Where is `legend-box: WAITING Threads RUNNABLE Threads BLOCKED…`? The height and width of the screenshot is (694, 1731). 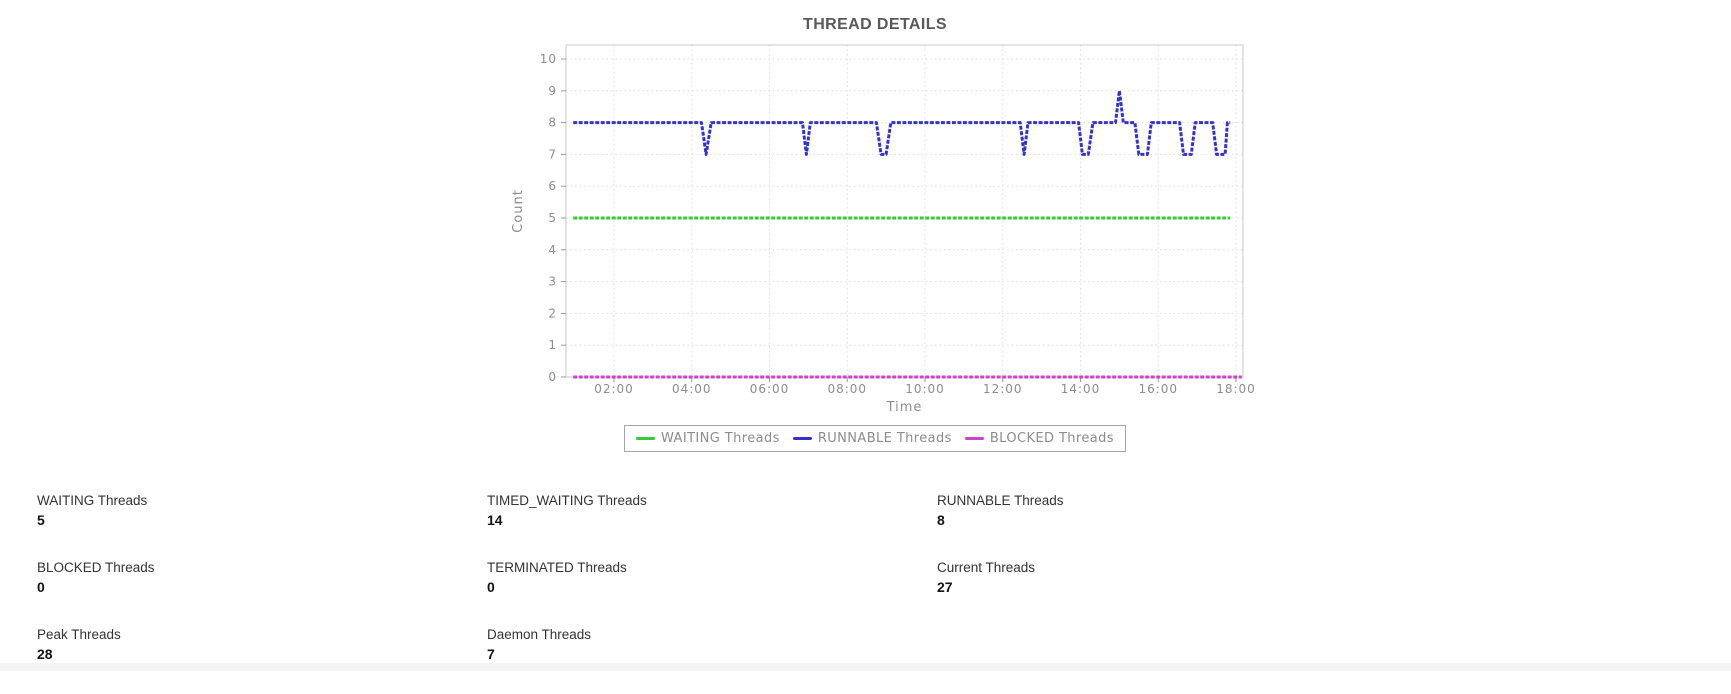 legend-box: WAITING Threads RUNNABLE Threads BLOCKED… is located at coordinates (875, 438).